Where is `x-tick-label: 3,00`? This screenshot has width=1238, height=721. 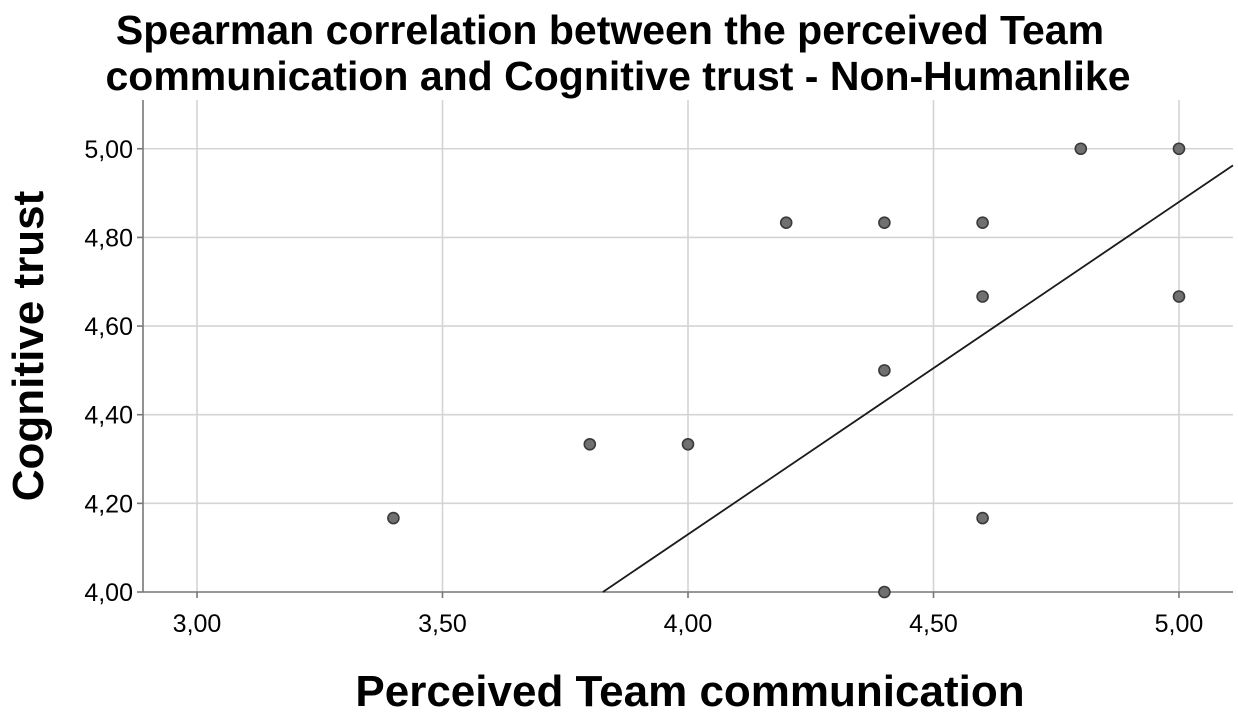 x-tick-label: 3,00 is located at coordinates (197, 624).